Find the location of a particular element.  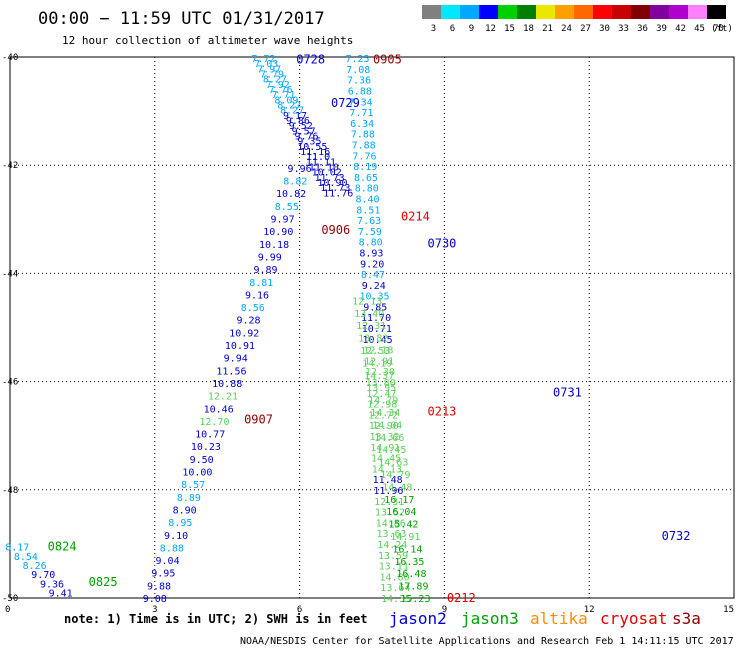

x-tick-label: 3 is located at coordinates (154, 610).